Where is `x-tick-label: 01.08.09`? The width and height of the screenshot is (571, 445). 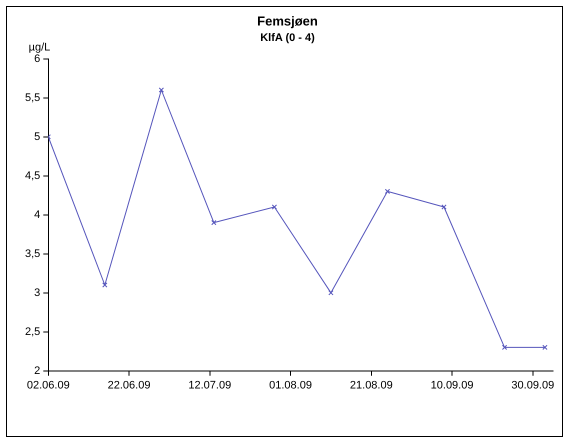
x-tick-label: 01.08.09 is located at coordinates (290, 385).